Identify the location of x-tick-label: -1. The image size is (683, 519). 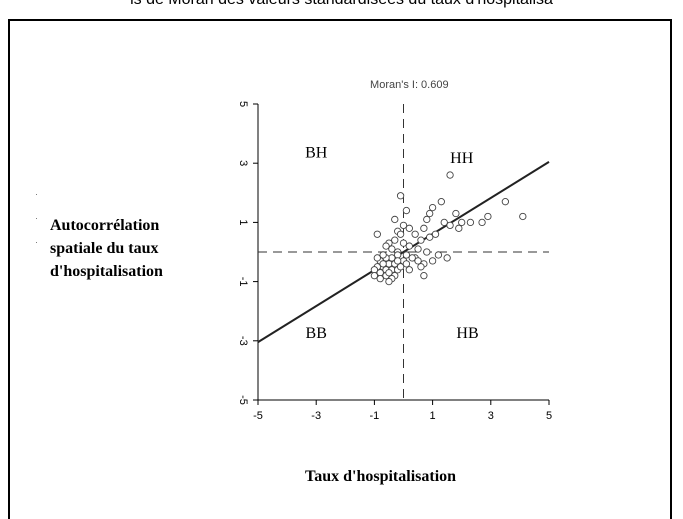
(375, 416).